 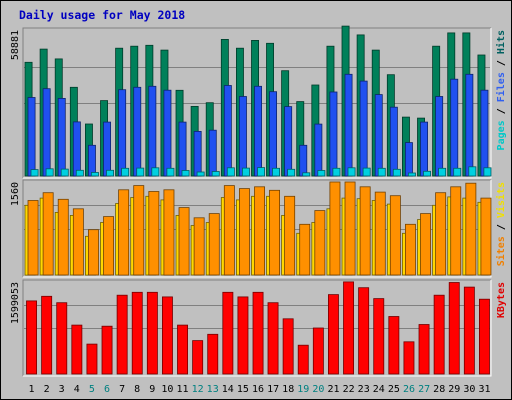 I want to click on x-tick-label-day-23: 23, so click(x=364, y=389).